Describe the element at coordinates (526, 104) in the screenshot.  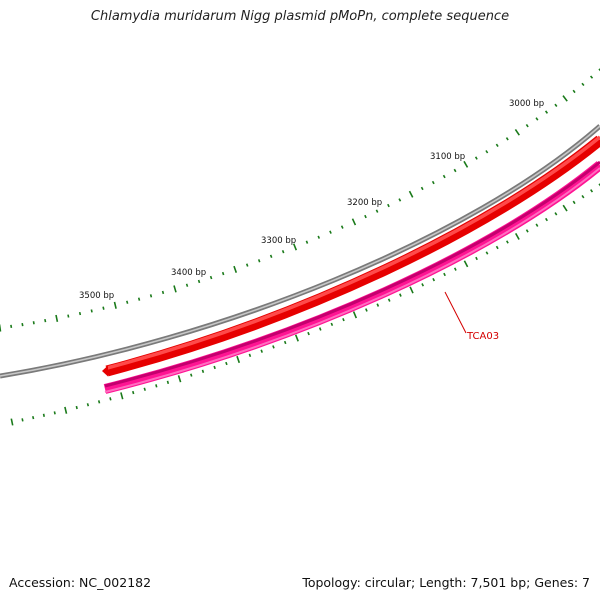
I see `ruler-label-3000: 3000 bp` at that location.